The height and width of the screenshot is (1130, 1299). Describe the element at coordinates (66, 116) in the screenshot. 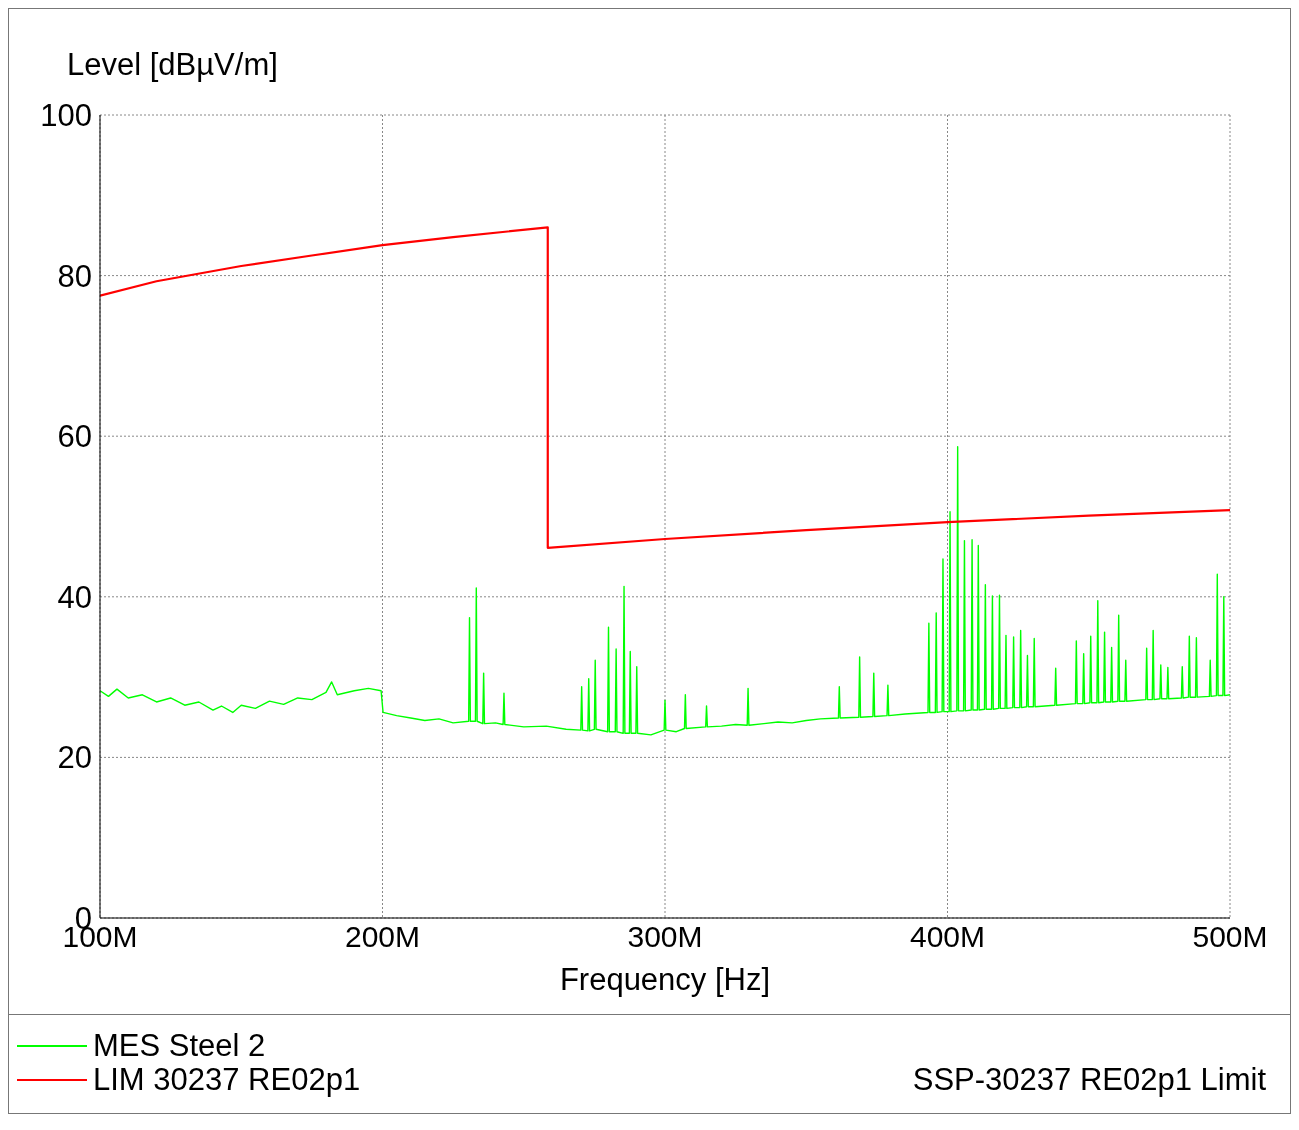

I see `y-tick-label: 100` at that location.